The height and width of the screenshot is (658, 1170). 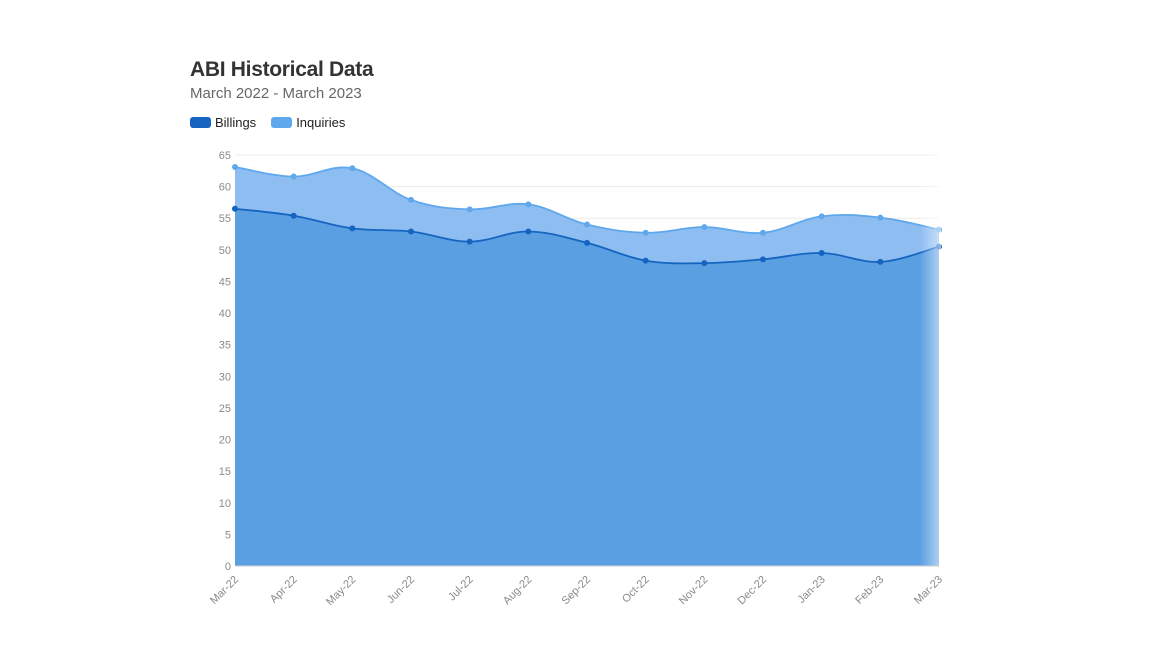 I want to click on x-tick-label: Apr-22, so click(x=284, y=590).